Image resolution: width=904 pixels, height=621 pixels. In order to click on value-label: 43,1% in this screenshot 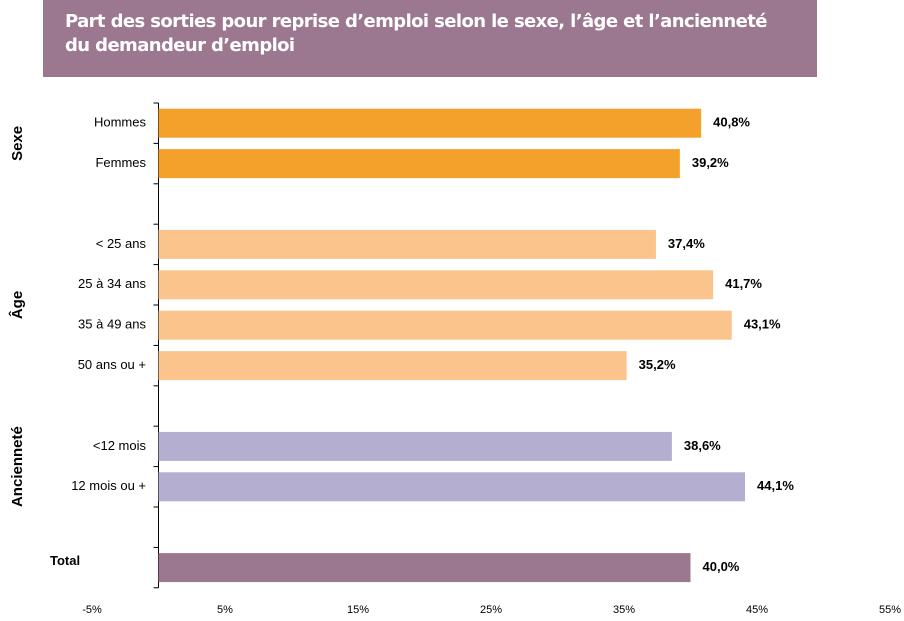, I will do `click(762, 324)`.